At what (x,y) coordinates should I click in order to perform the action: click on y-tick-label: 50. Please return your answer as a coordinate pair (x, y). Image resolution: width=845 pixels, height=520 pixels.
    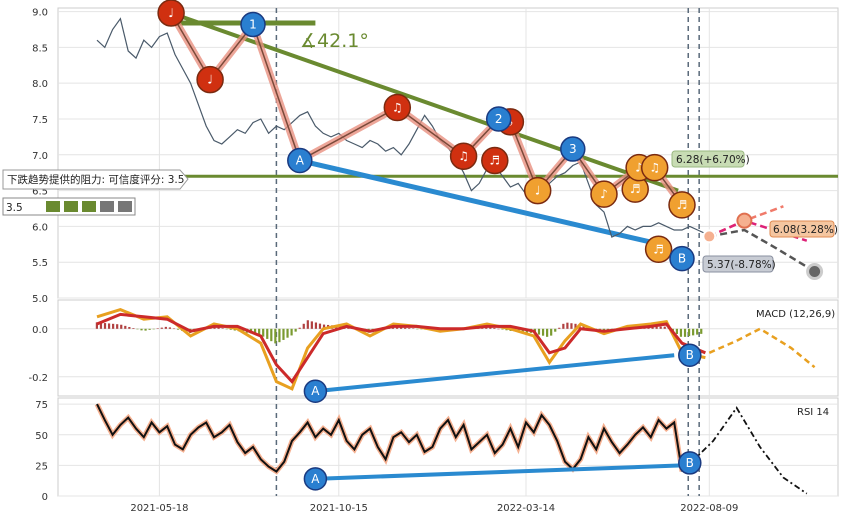
    Looking at the image, I should click on (41, 436).